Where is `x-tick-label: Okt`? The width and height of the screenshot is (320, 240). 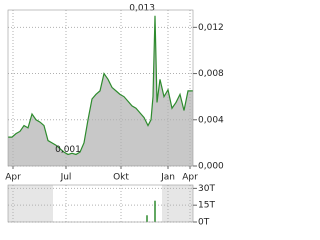
x-tick-label: Okt is located at coordinates (121, 178).